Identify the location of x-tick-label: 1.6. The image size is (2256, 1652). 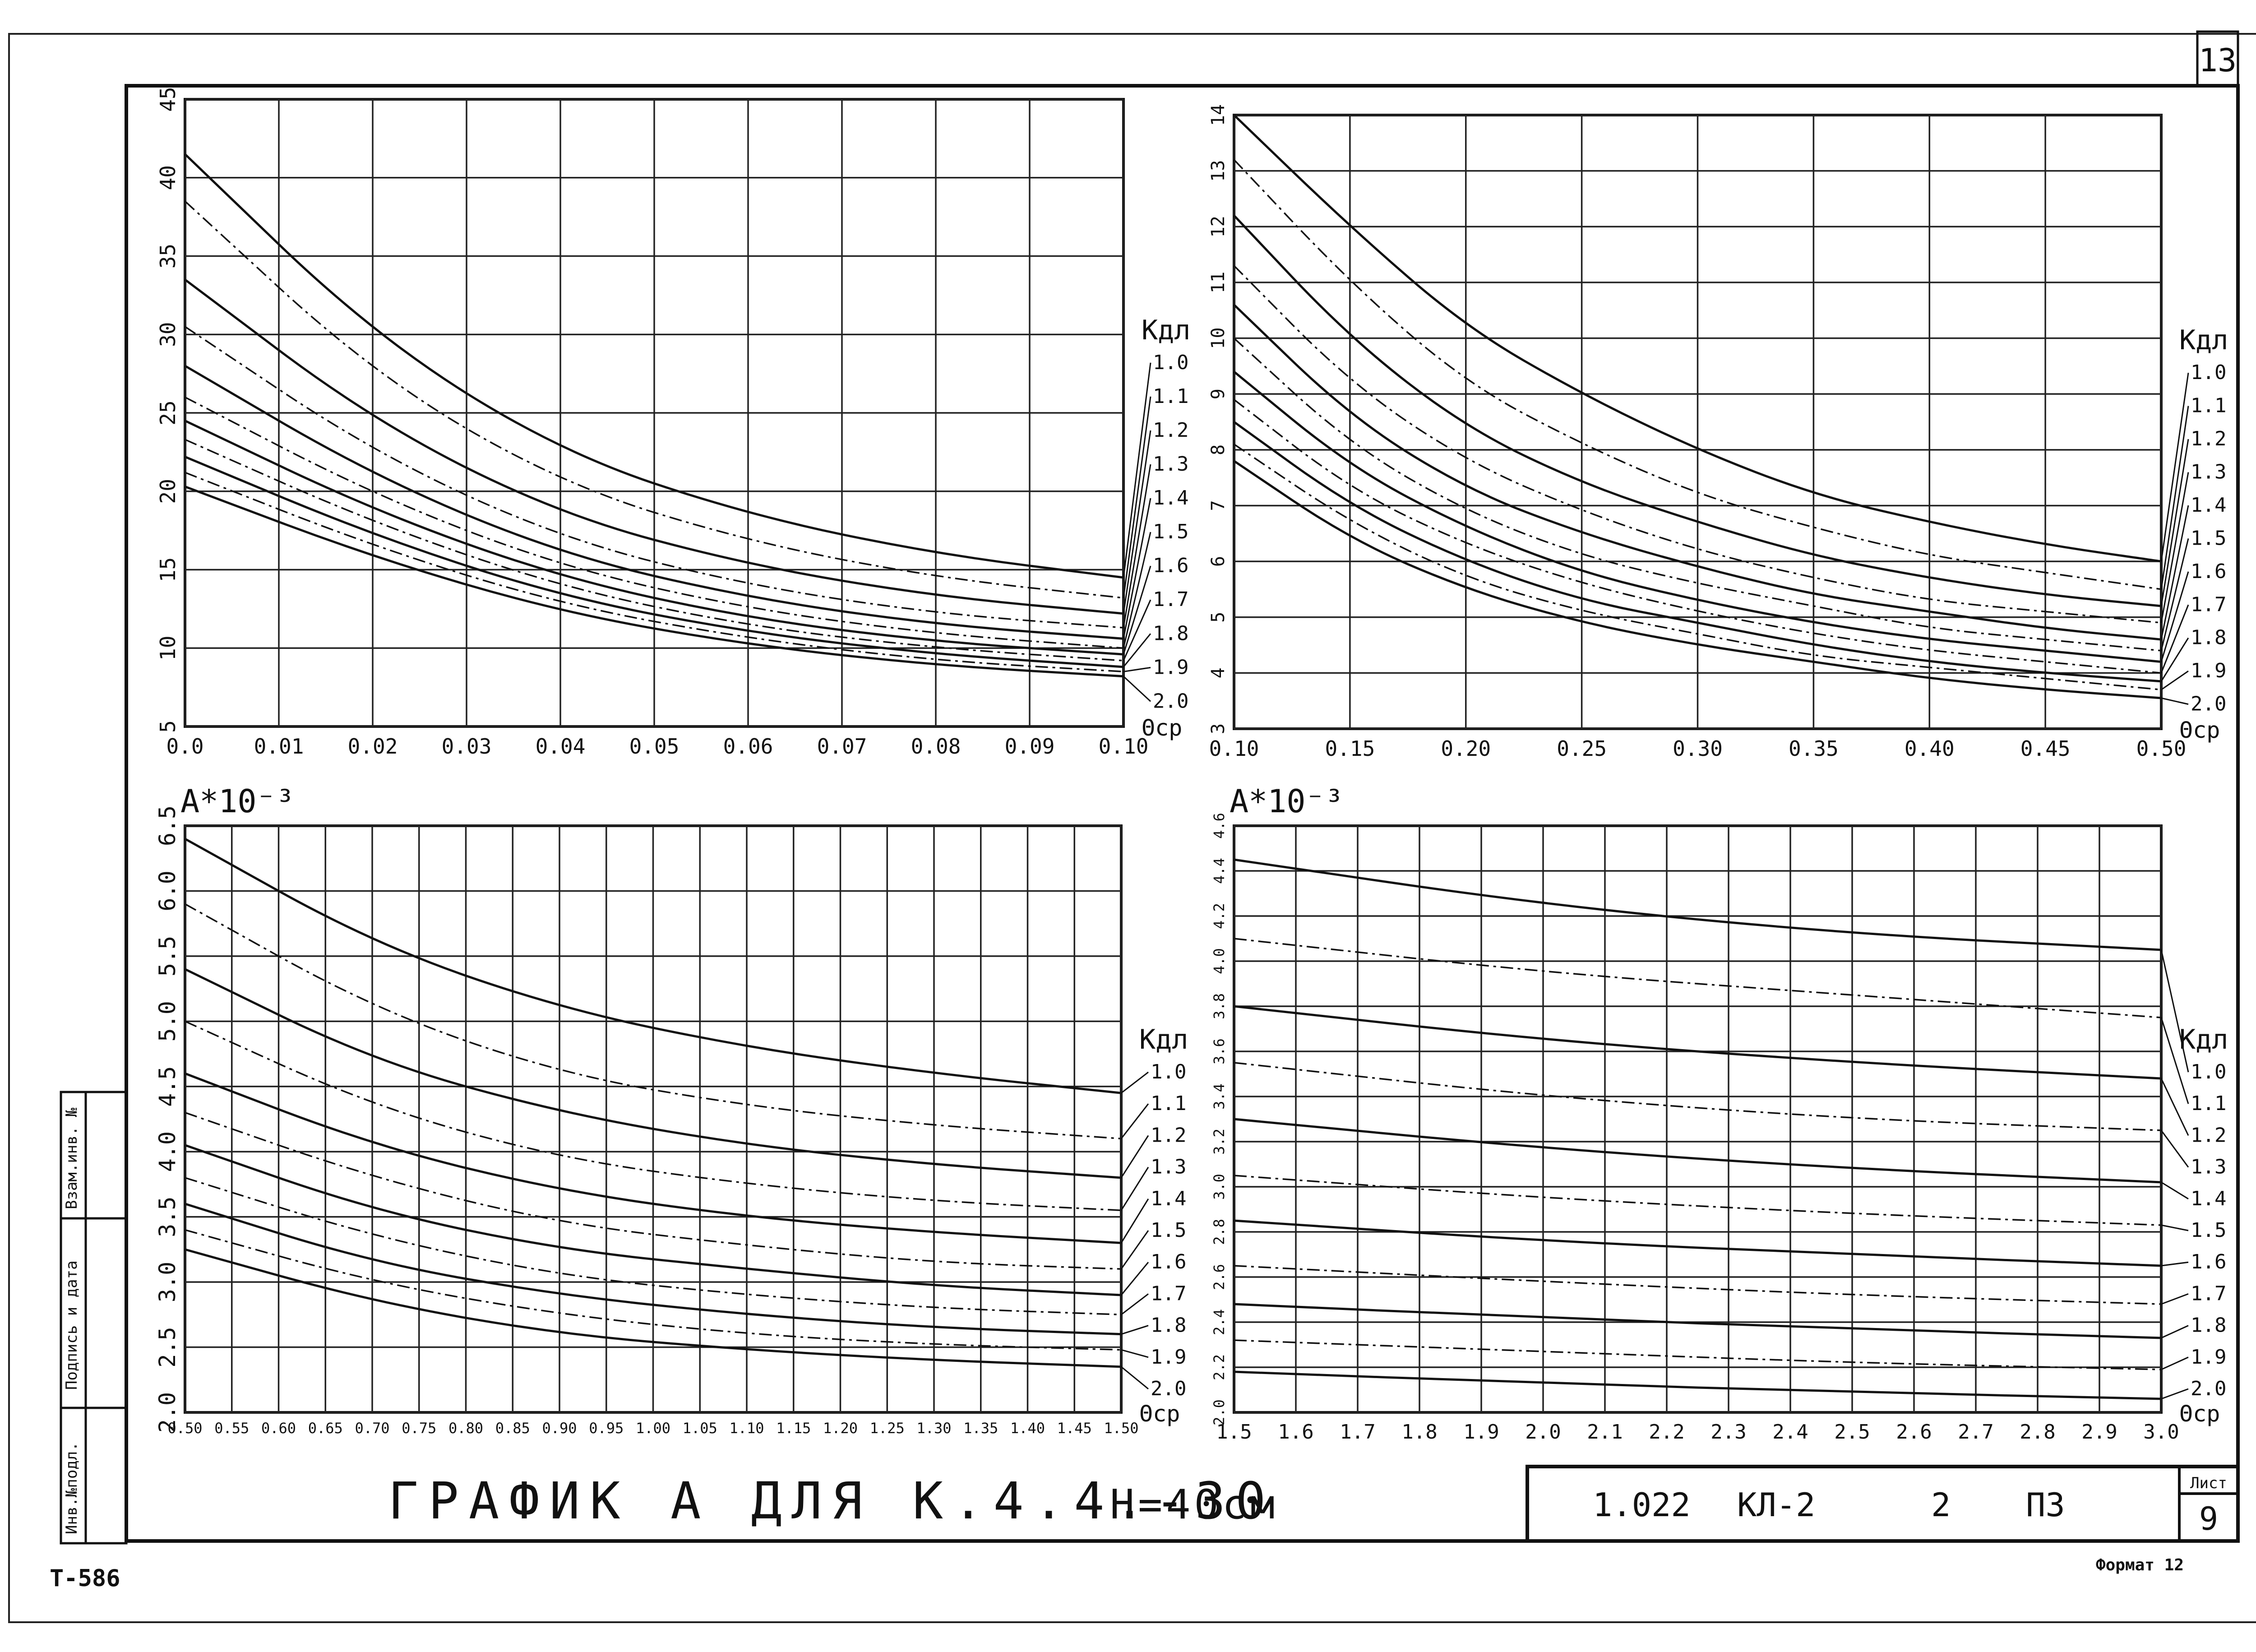
(1295, 1432).